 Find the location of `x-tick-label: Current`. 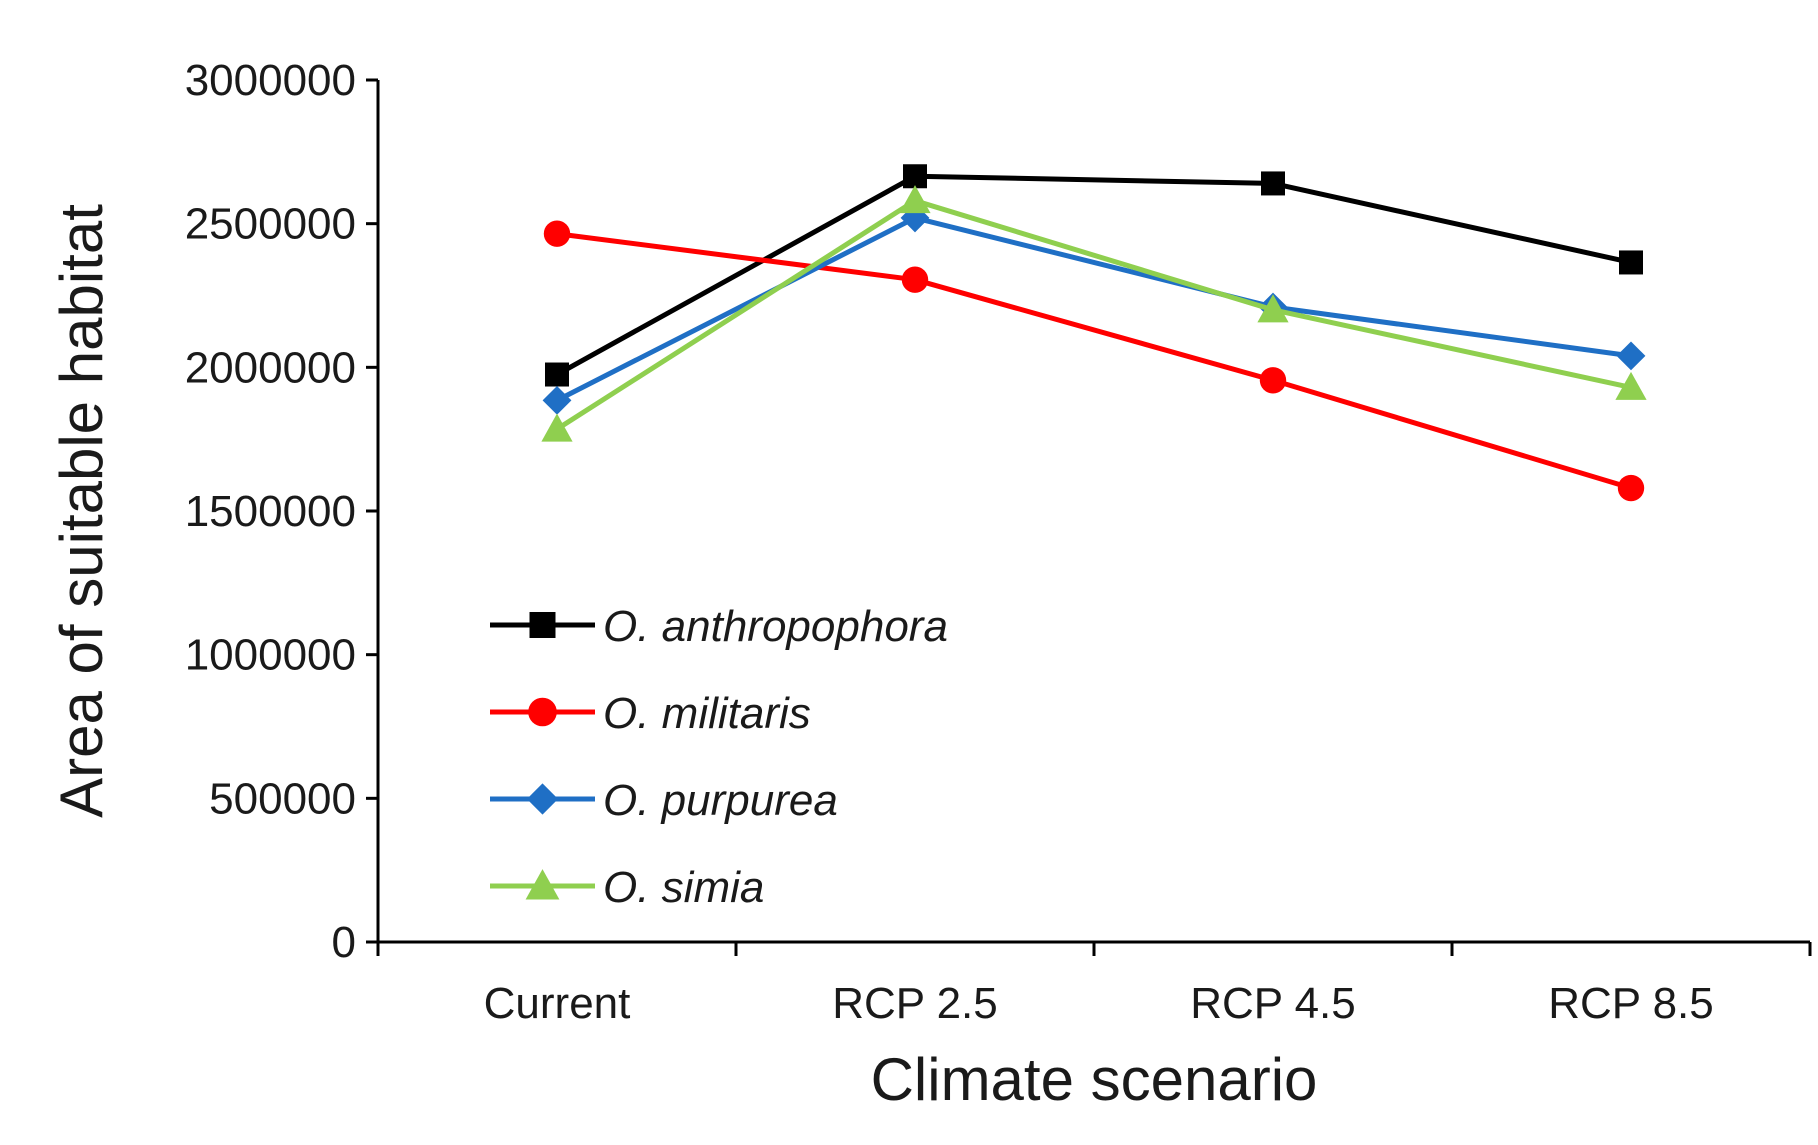

x-tick-label: Current is located at coordinates (557, 1003).